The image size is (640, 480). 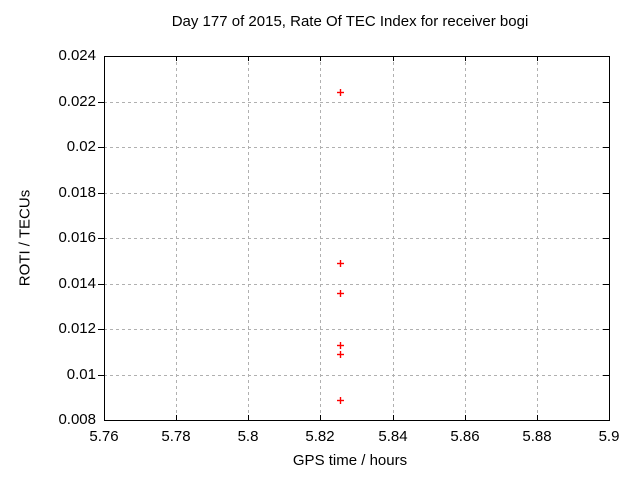 What do you see at coordinates (465, 436) in the screenshot?
I see `x-tick-label-5: 5.86` at bounding box center [465, 436].